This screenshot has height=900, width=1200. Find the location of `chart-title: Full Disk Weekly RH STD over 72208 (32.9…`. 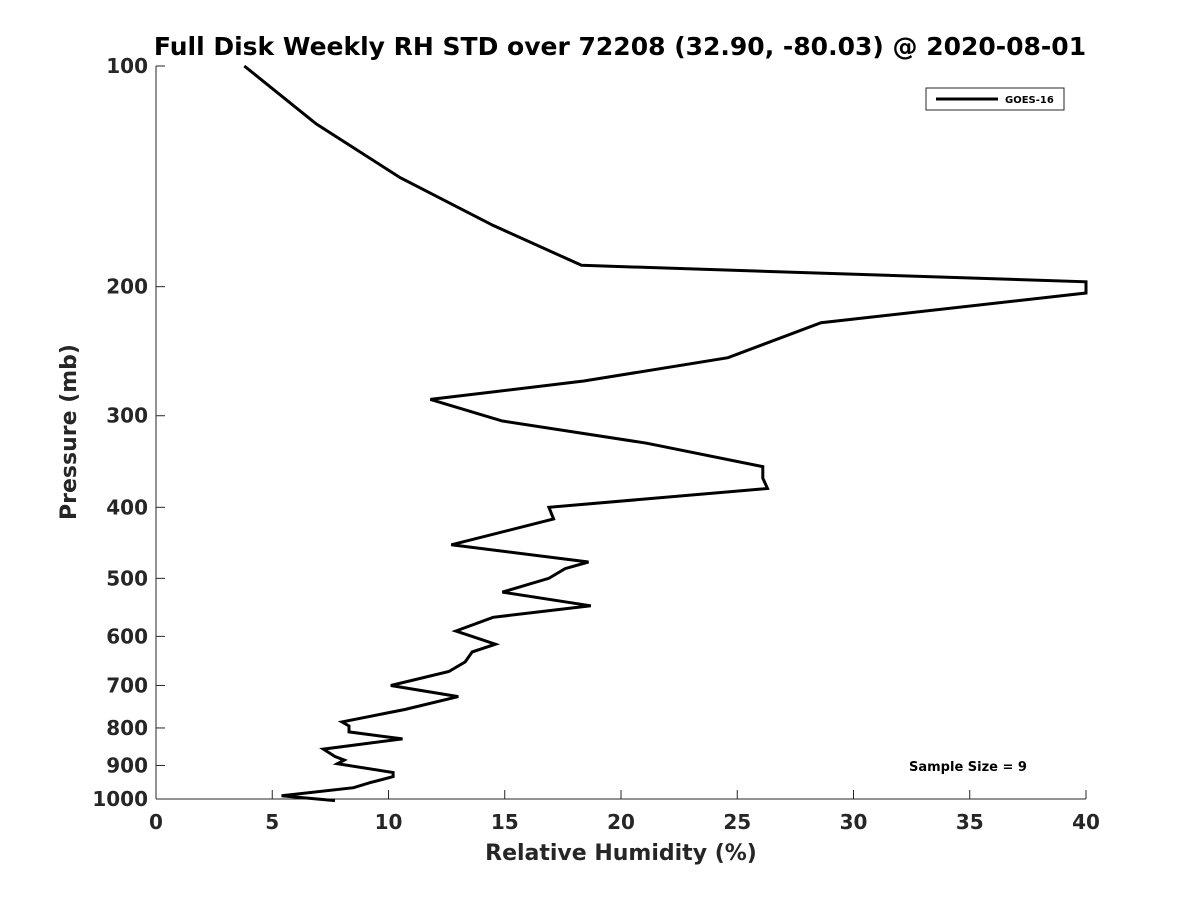

chart-title: Full Disk Weekly RH STD over 72208 (32.9… is located at coordinates (620, 46).